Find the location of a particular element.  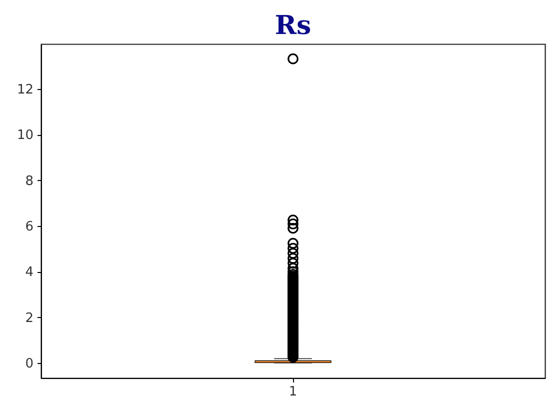

y-tick-label: 2 is located at coordinates (29, 318).